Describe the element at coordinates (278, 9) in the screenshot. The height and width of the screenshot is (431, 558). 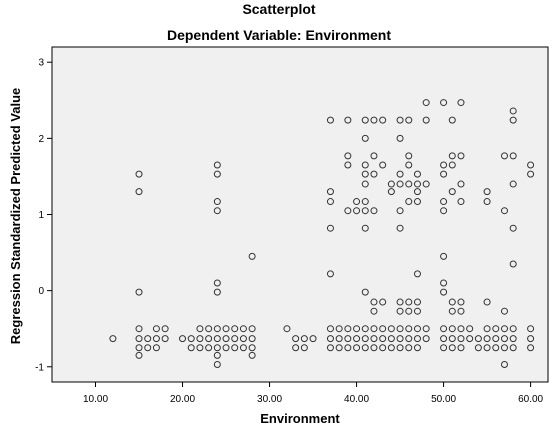
I see `chart-title: Scatterplot` at that location.